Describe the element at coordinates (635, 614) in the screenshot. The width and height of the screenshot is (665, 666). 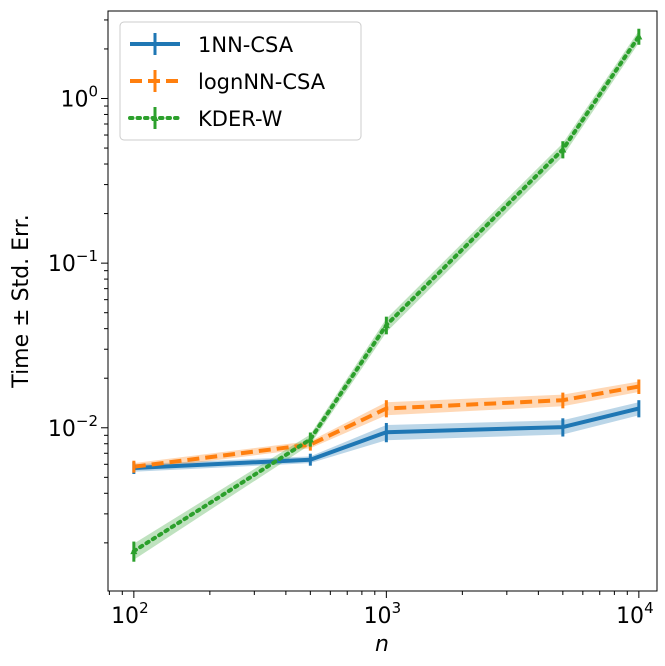
I see `x-tick-label: 10⁴` at that location.